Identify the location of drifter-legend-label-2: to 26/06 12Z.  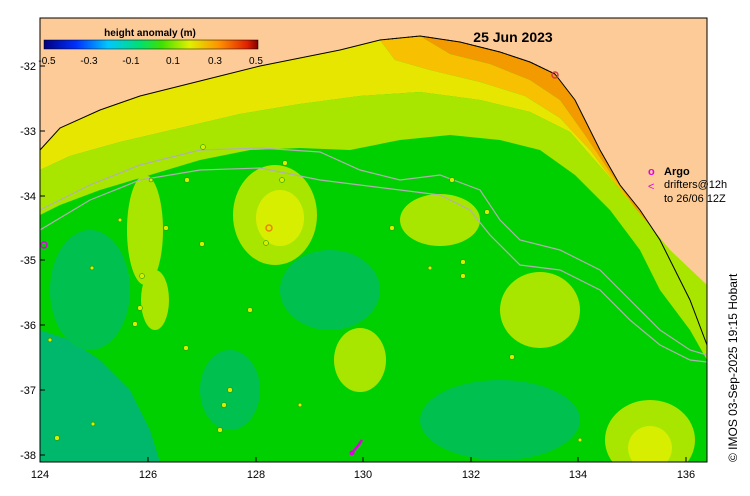
(695, 199).